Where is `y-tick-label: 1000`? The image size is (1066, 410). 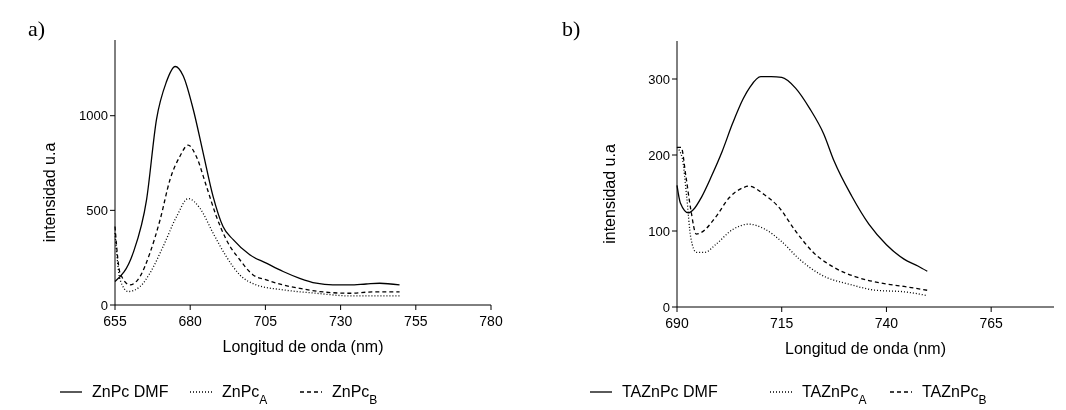 y-tick-label: 1000 is located at coordinates (93, 116).